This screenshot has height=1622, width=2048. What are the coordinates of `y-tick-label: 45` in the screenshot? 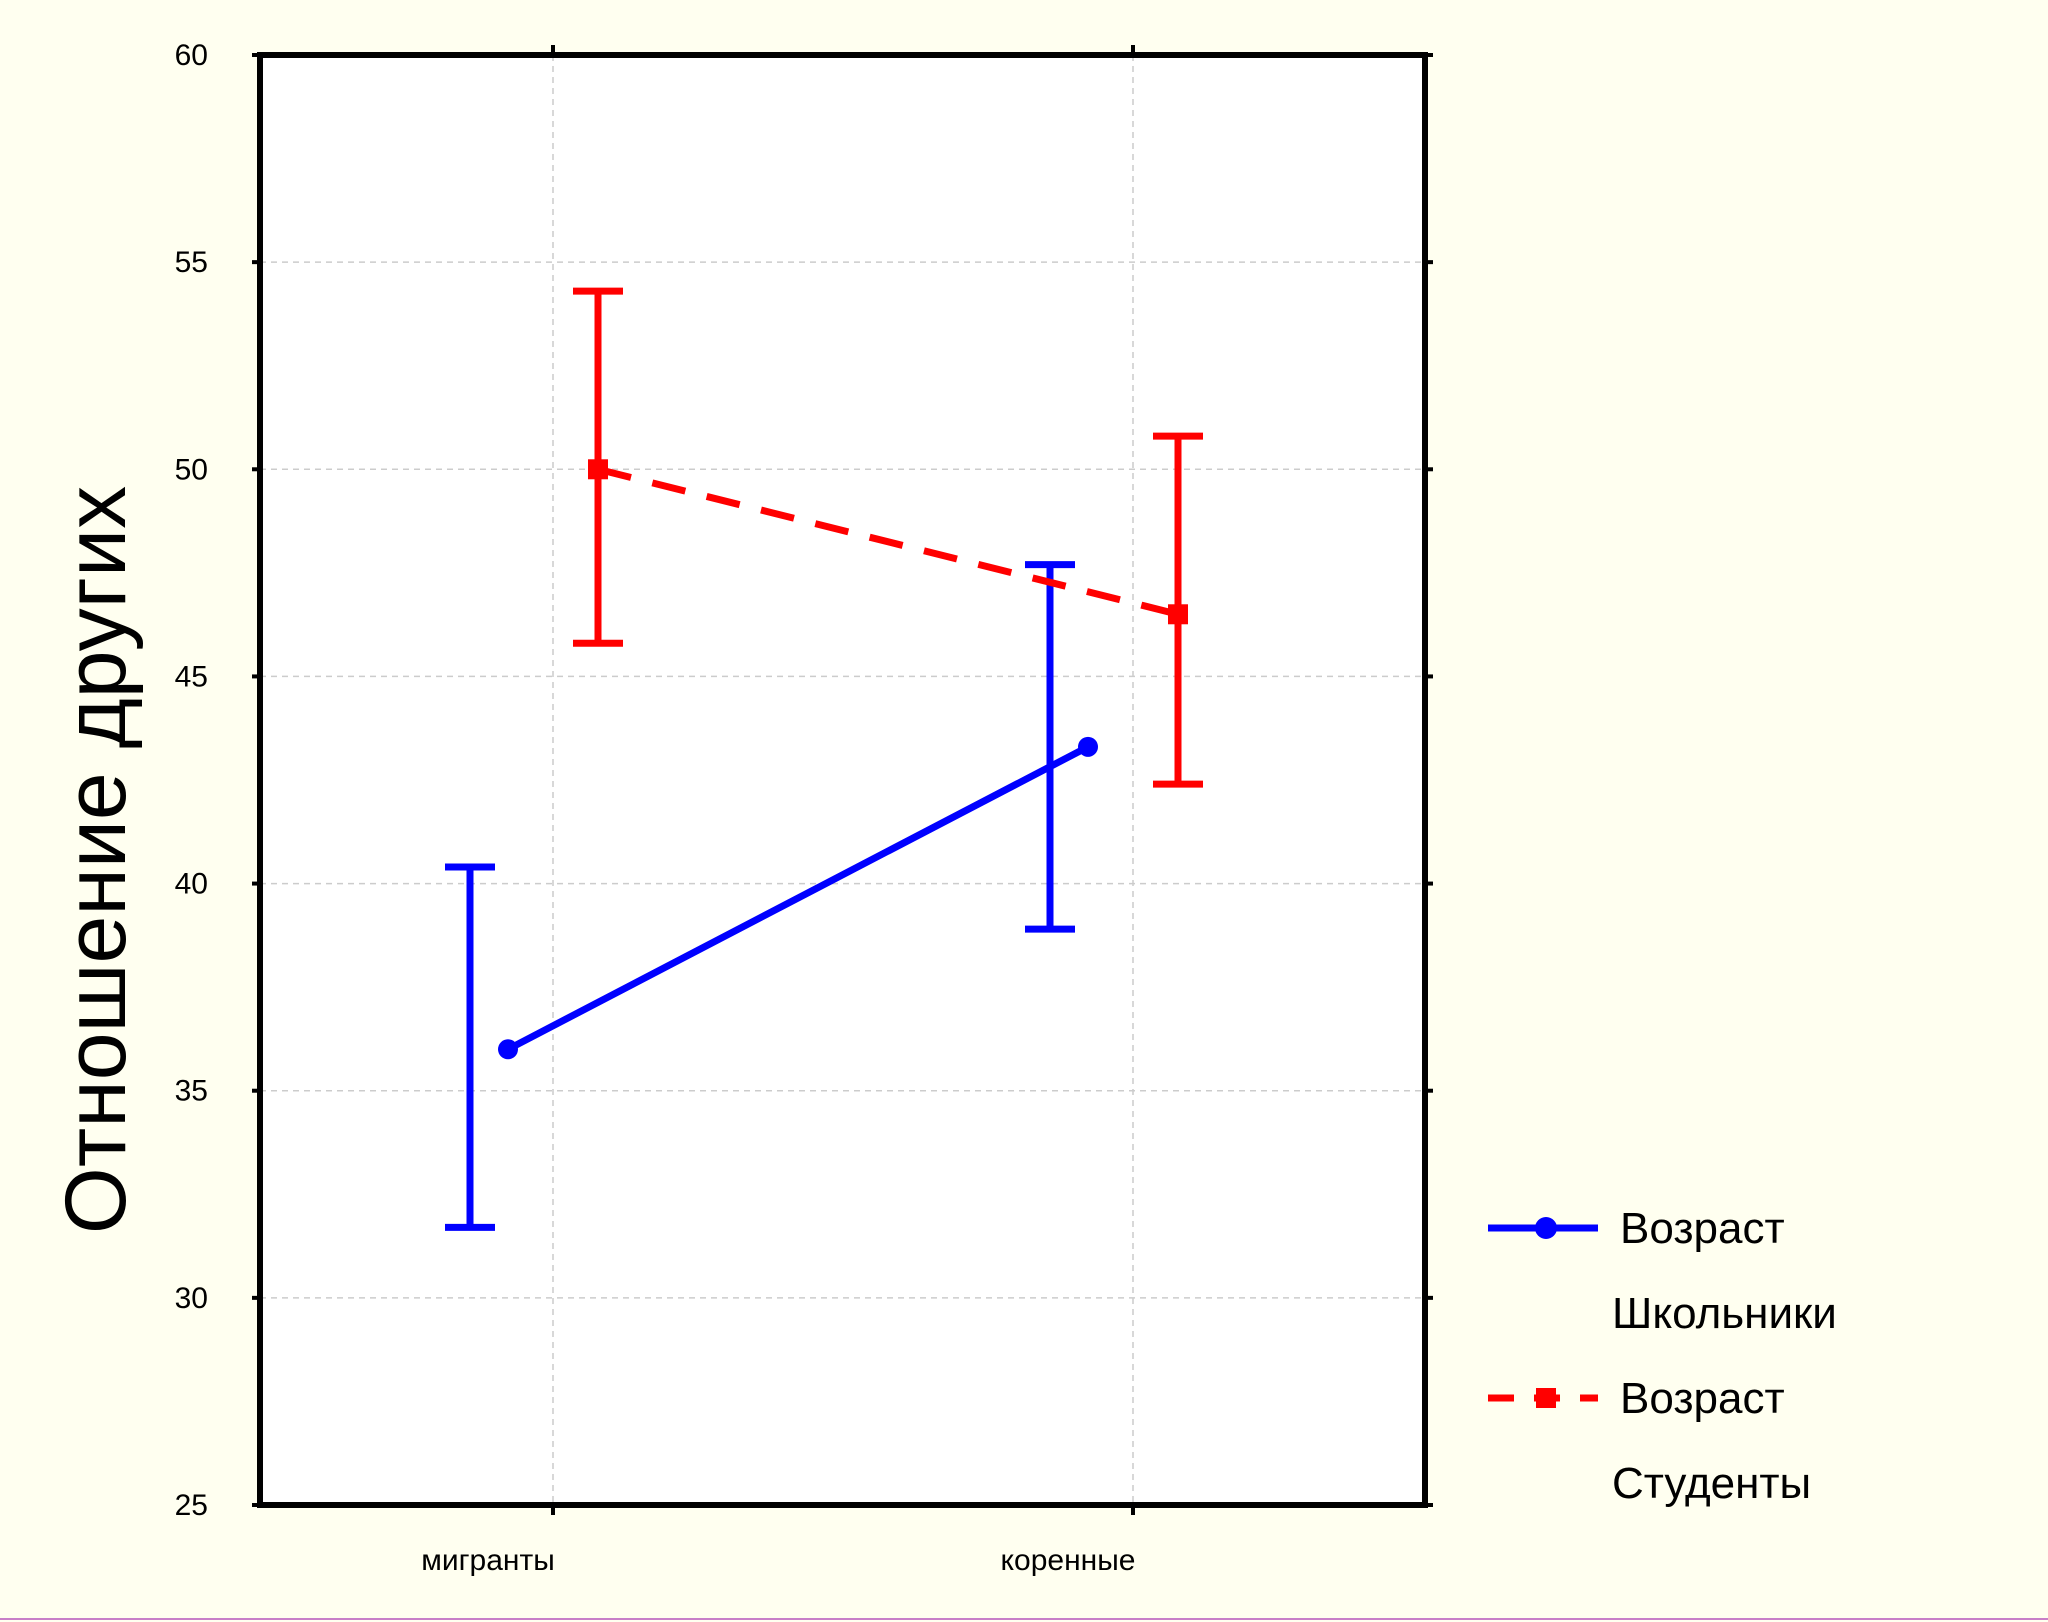 It's located at (191, 676).